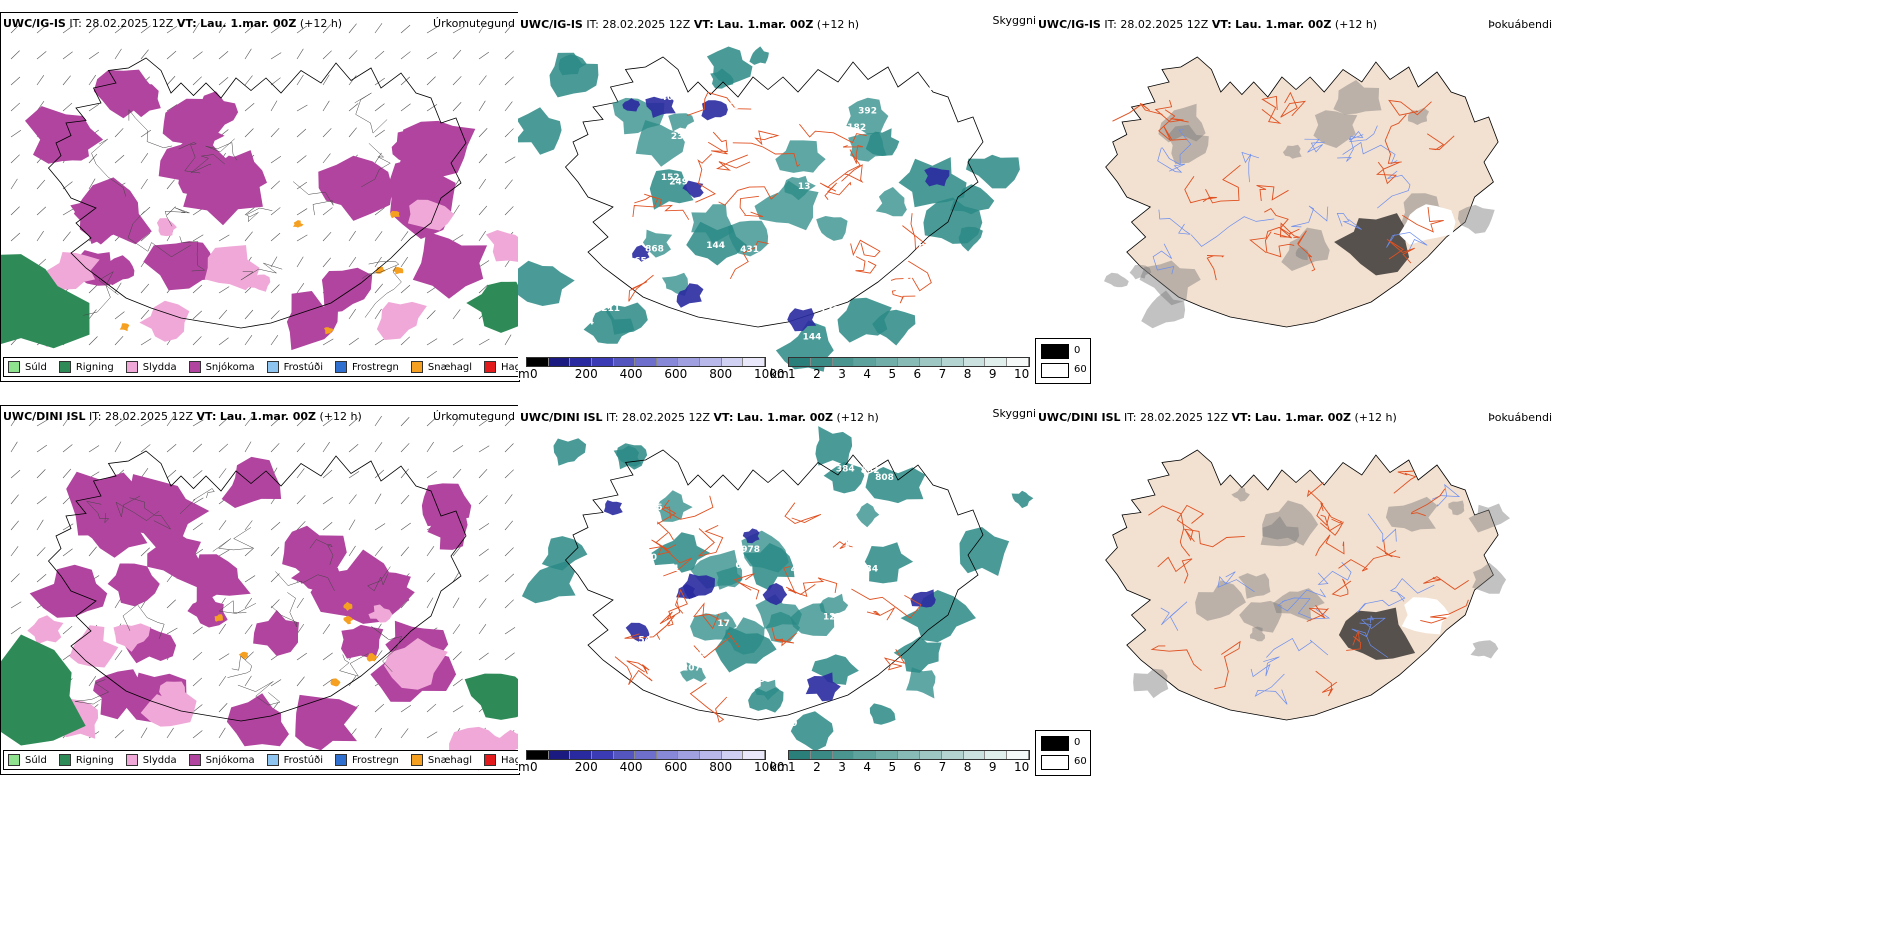  What do you see at coordinates (230, 760) in the screenshot?
I see `legend-label: Snjókoma` at bounding box center [230, 760].